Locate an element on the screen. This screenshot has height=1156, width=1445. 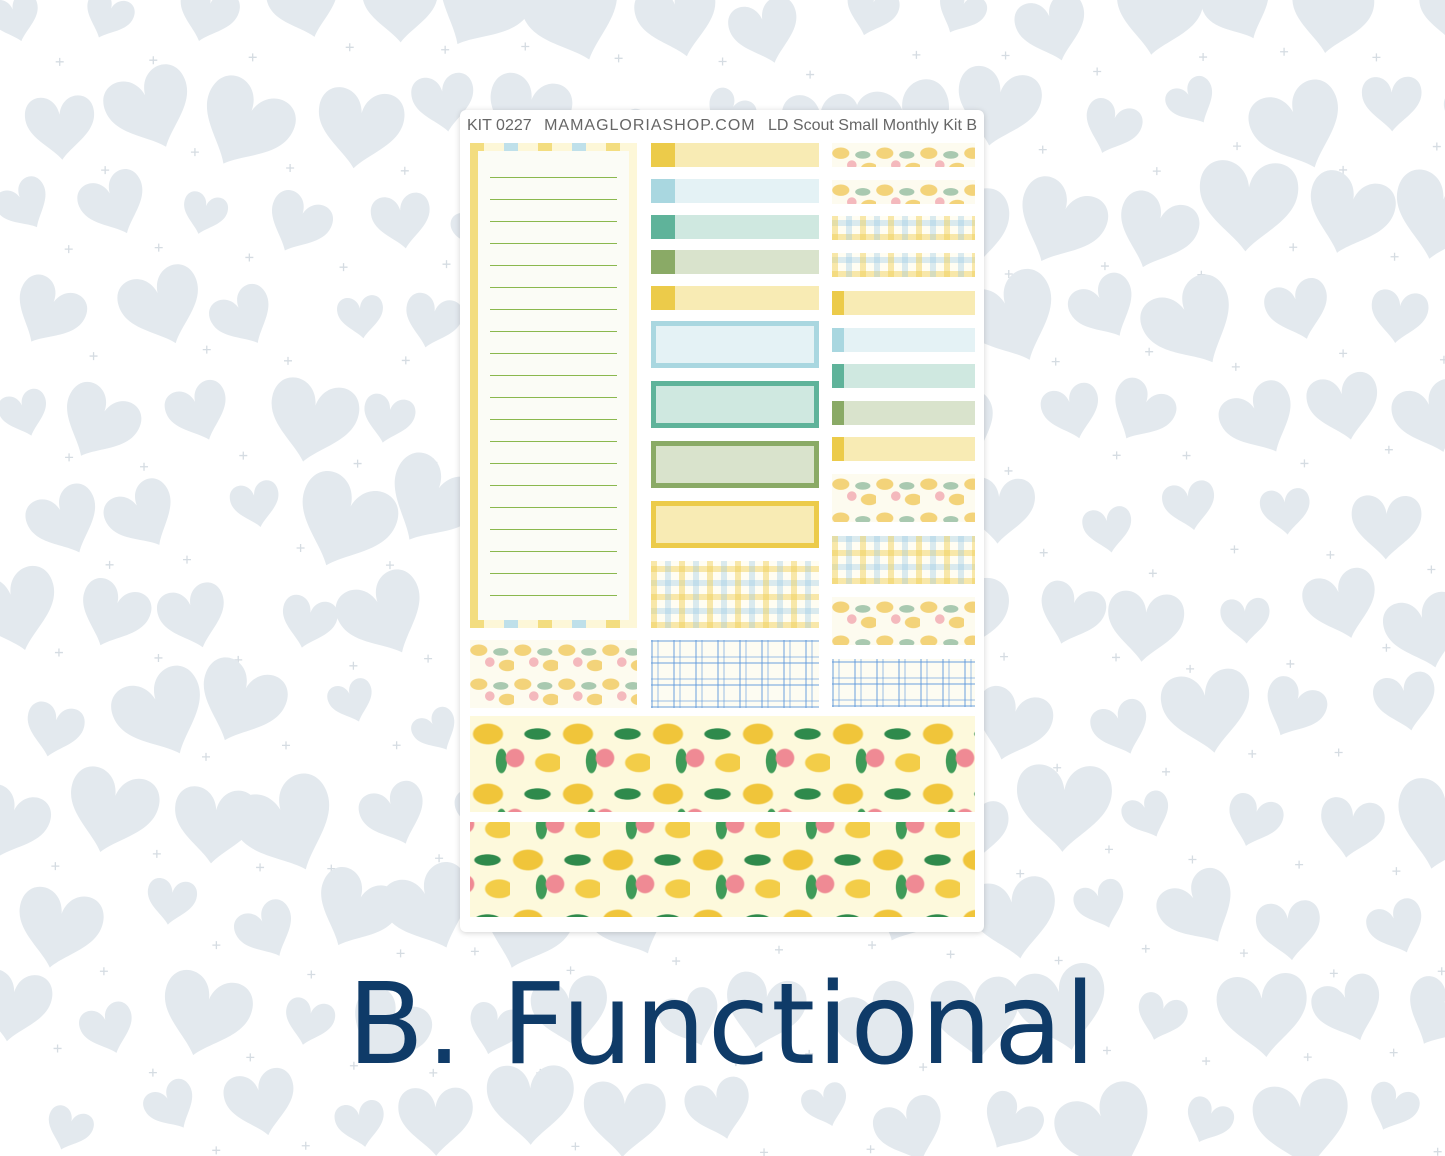
floral-strip-sticker is located at coordinates (903, 155).